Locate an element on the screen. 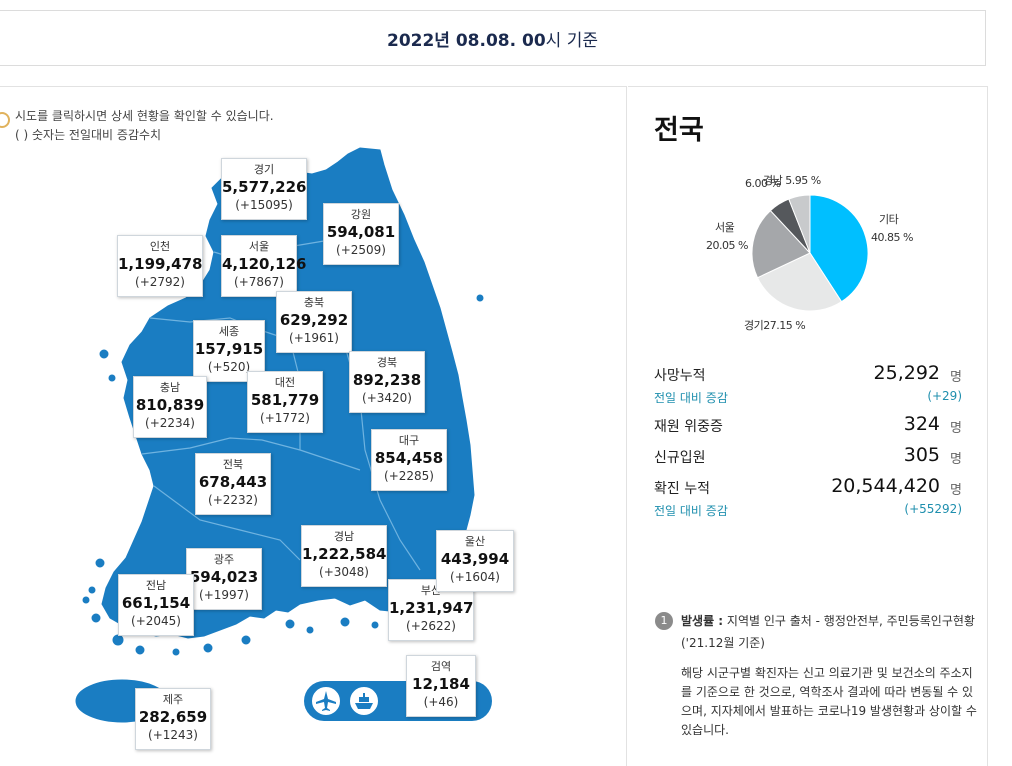  stat-new-admission: 신규입원 305 명 is located at coordinates (808, 455).